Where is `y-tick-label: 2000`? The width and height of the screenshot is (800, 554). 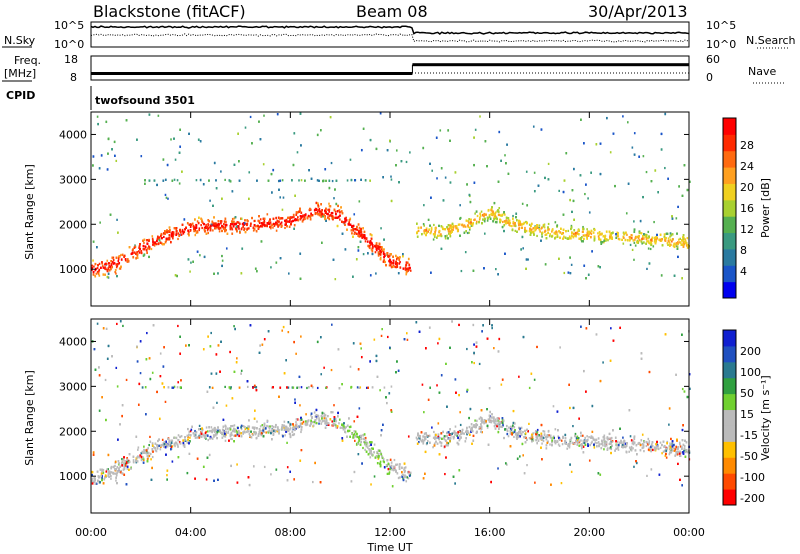
y-tick-label: 2000 is located at coordinates (73, 224).